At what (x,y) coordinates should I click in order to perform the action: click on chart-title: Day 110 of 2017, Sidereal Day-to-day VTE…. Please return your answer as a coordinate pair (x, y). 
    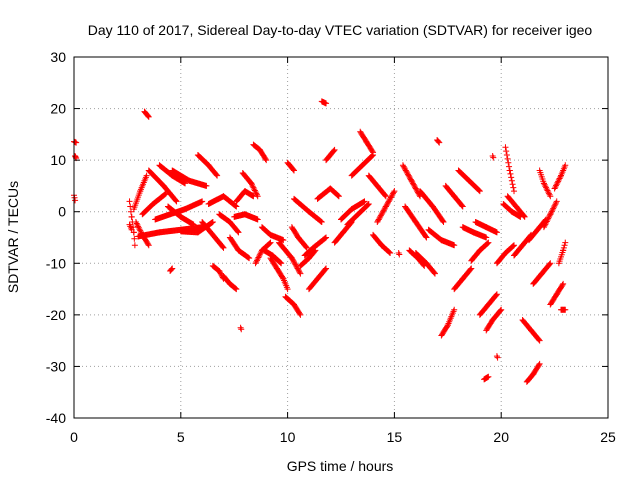
    Looking at the image, I should click on (340, 30).